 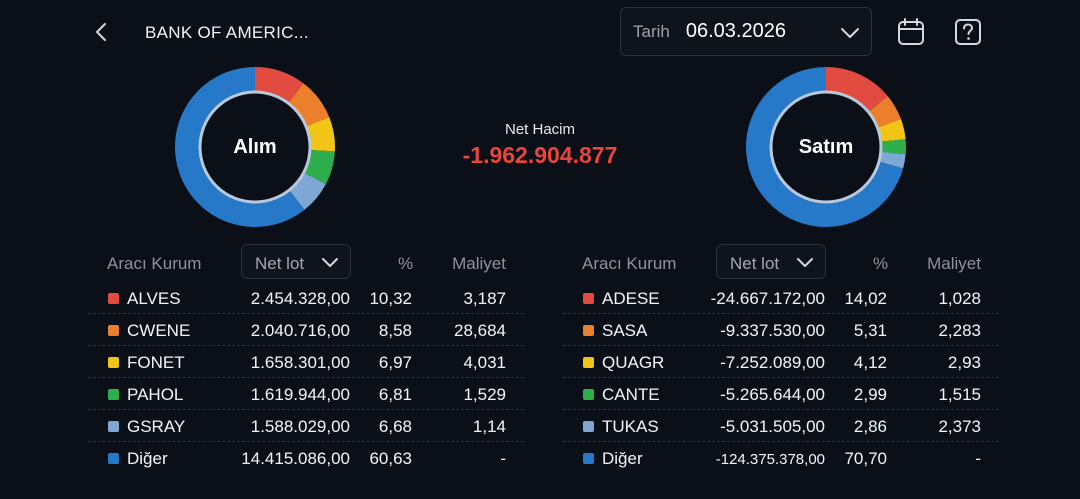 What do you see at coordinates (892, 160) in the screenshot?
I see `donut-slice-tukas` at bounding box center [892, 160].